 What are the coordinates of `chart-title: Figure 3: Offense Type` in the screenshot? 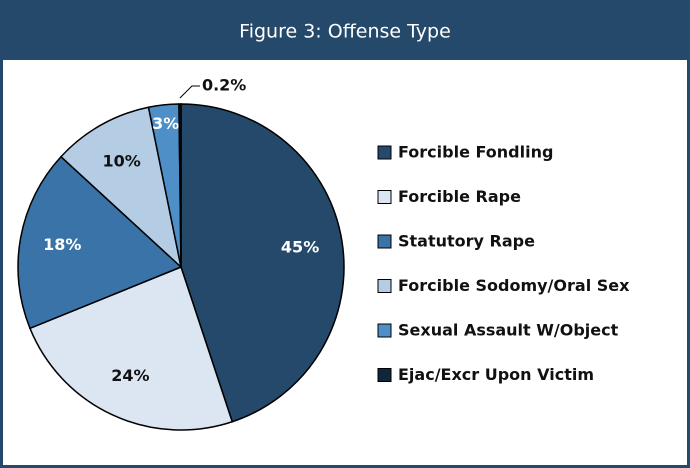 It's located at (345, 32).